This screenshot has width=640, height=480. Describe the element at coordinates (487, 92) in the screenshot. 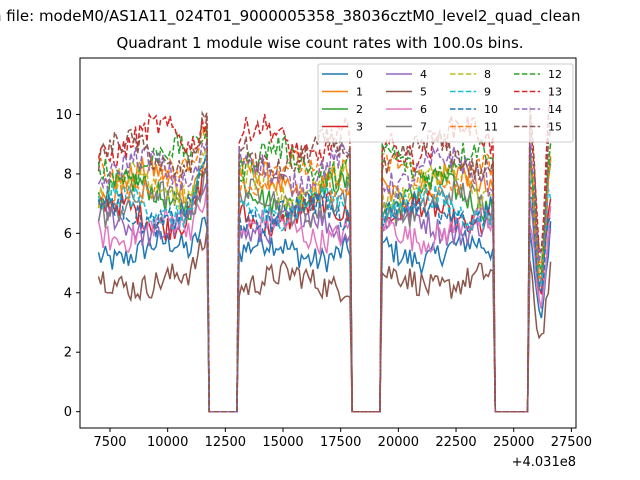

I see `legend-label-9: 9` at that location.